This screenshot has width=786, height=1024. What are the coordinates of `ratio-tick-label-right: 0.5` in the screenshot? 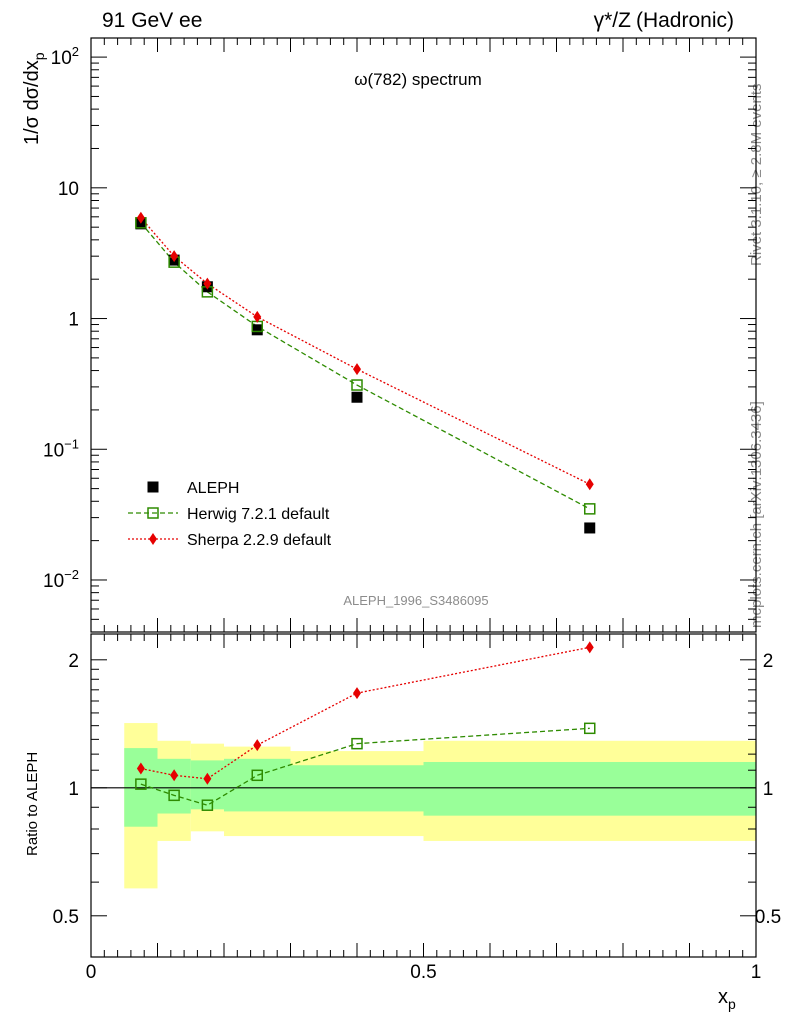 It's located at (768, 917).